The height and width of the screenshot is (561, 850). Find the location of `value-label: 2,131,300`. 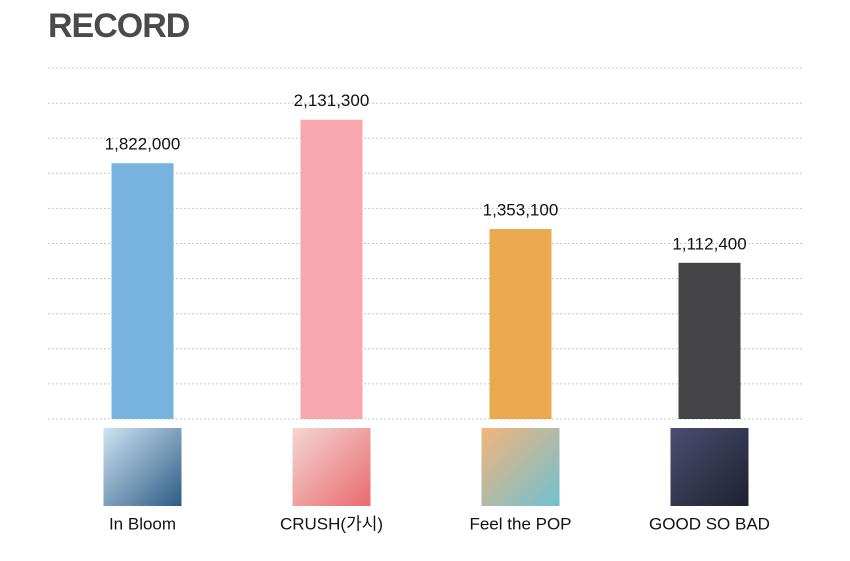

value-label: 2,131,300 is located at coordinates (332, 100).